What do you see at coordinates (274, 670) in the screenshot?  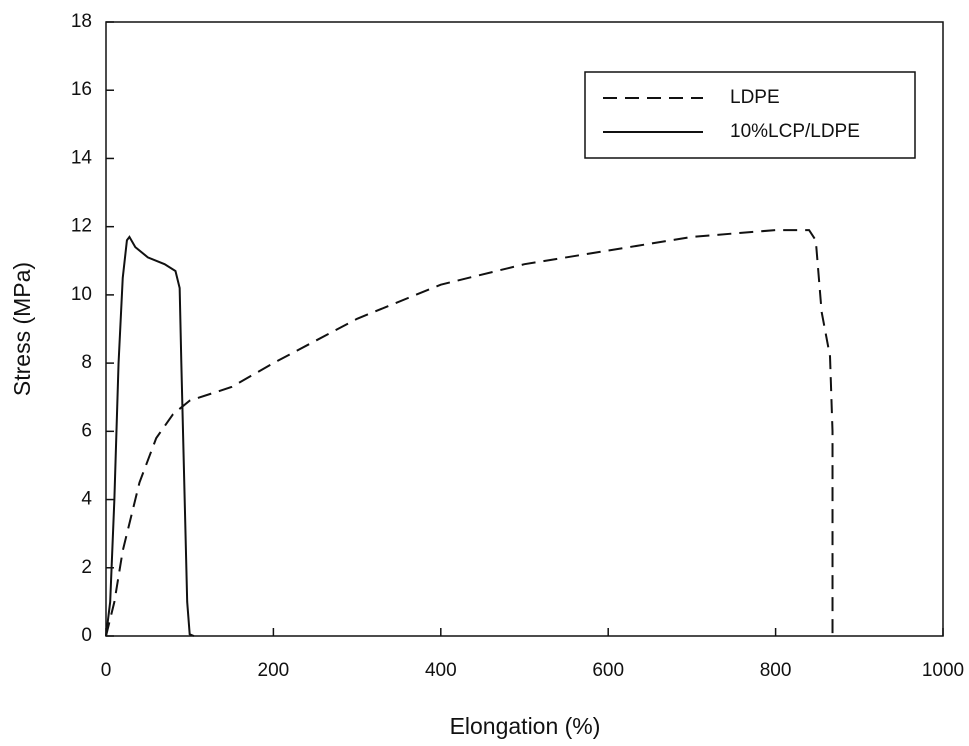 I see `x-tick-label: 200` at bounding box center [274, 670].